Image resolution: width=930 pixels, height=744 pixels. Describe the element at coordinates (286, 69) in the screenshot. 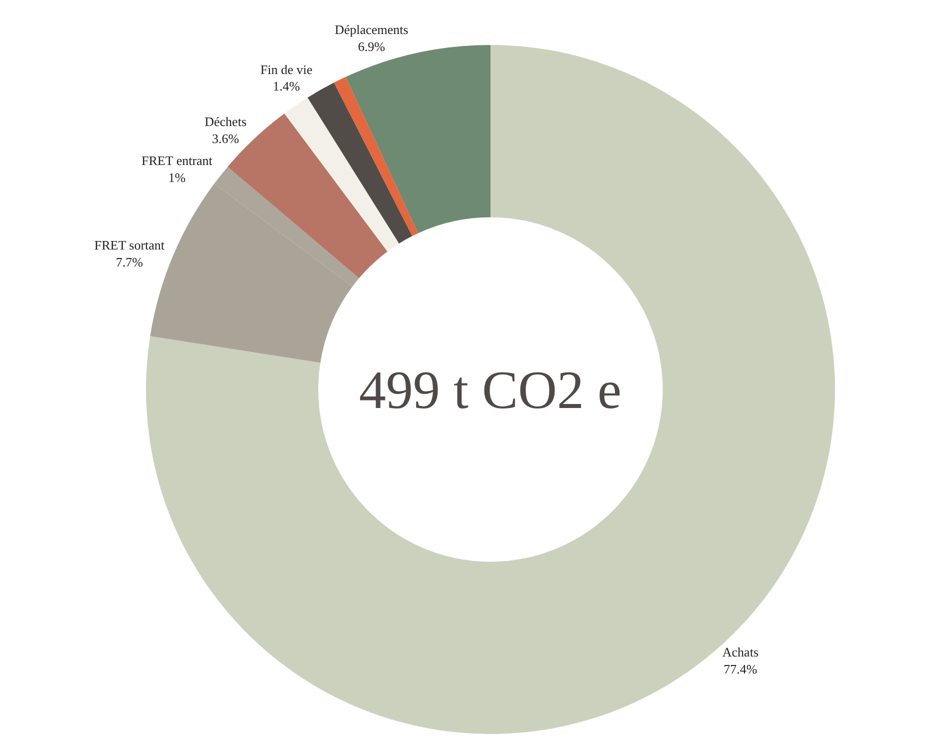

I see `slice-label: Fin de vie` at that location.